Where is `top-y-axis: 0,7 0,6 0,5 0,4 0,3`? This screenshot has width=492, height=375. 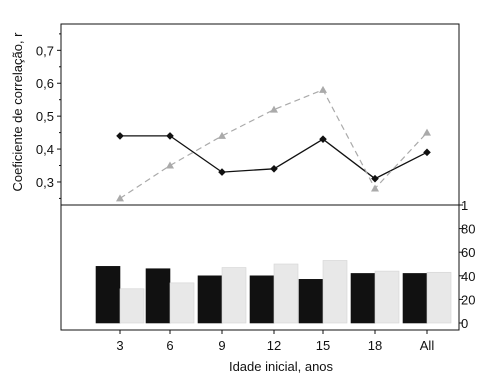
top-y-axis: 0,7 0,6 0,5 0,4 0,3 is located at coordinates (48, 116).